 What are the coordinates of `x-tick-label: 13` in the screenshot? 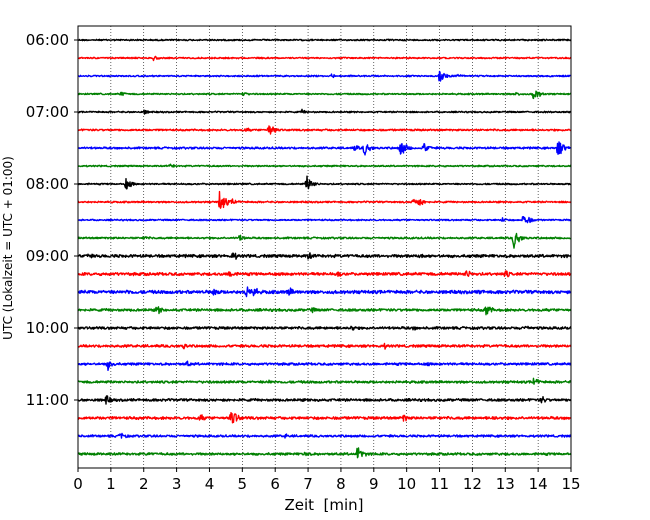 It's located at (505, 484).